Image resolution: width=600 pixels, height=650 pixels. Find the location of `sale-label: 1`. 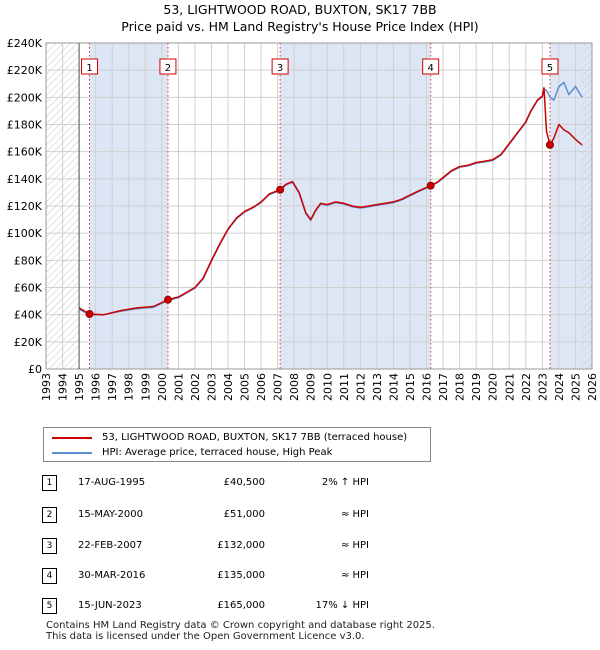

sale-label: 1 is located at coordinates (89, 68).